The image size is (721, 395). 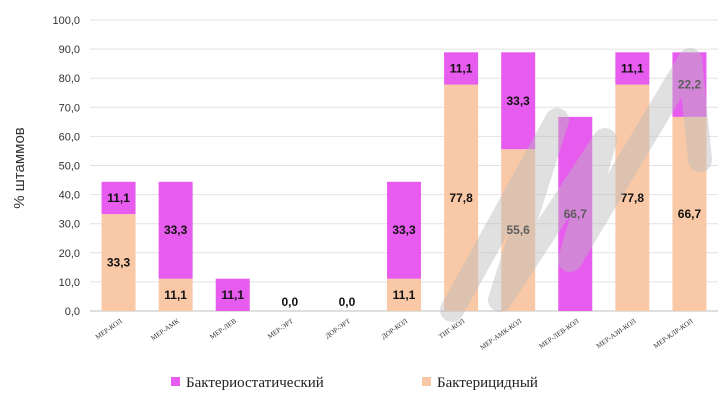 I want to click on x-category-label: МЕР-АЗИ-КОЛ, so click(x=616, y=333).